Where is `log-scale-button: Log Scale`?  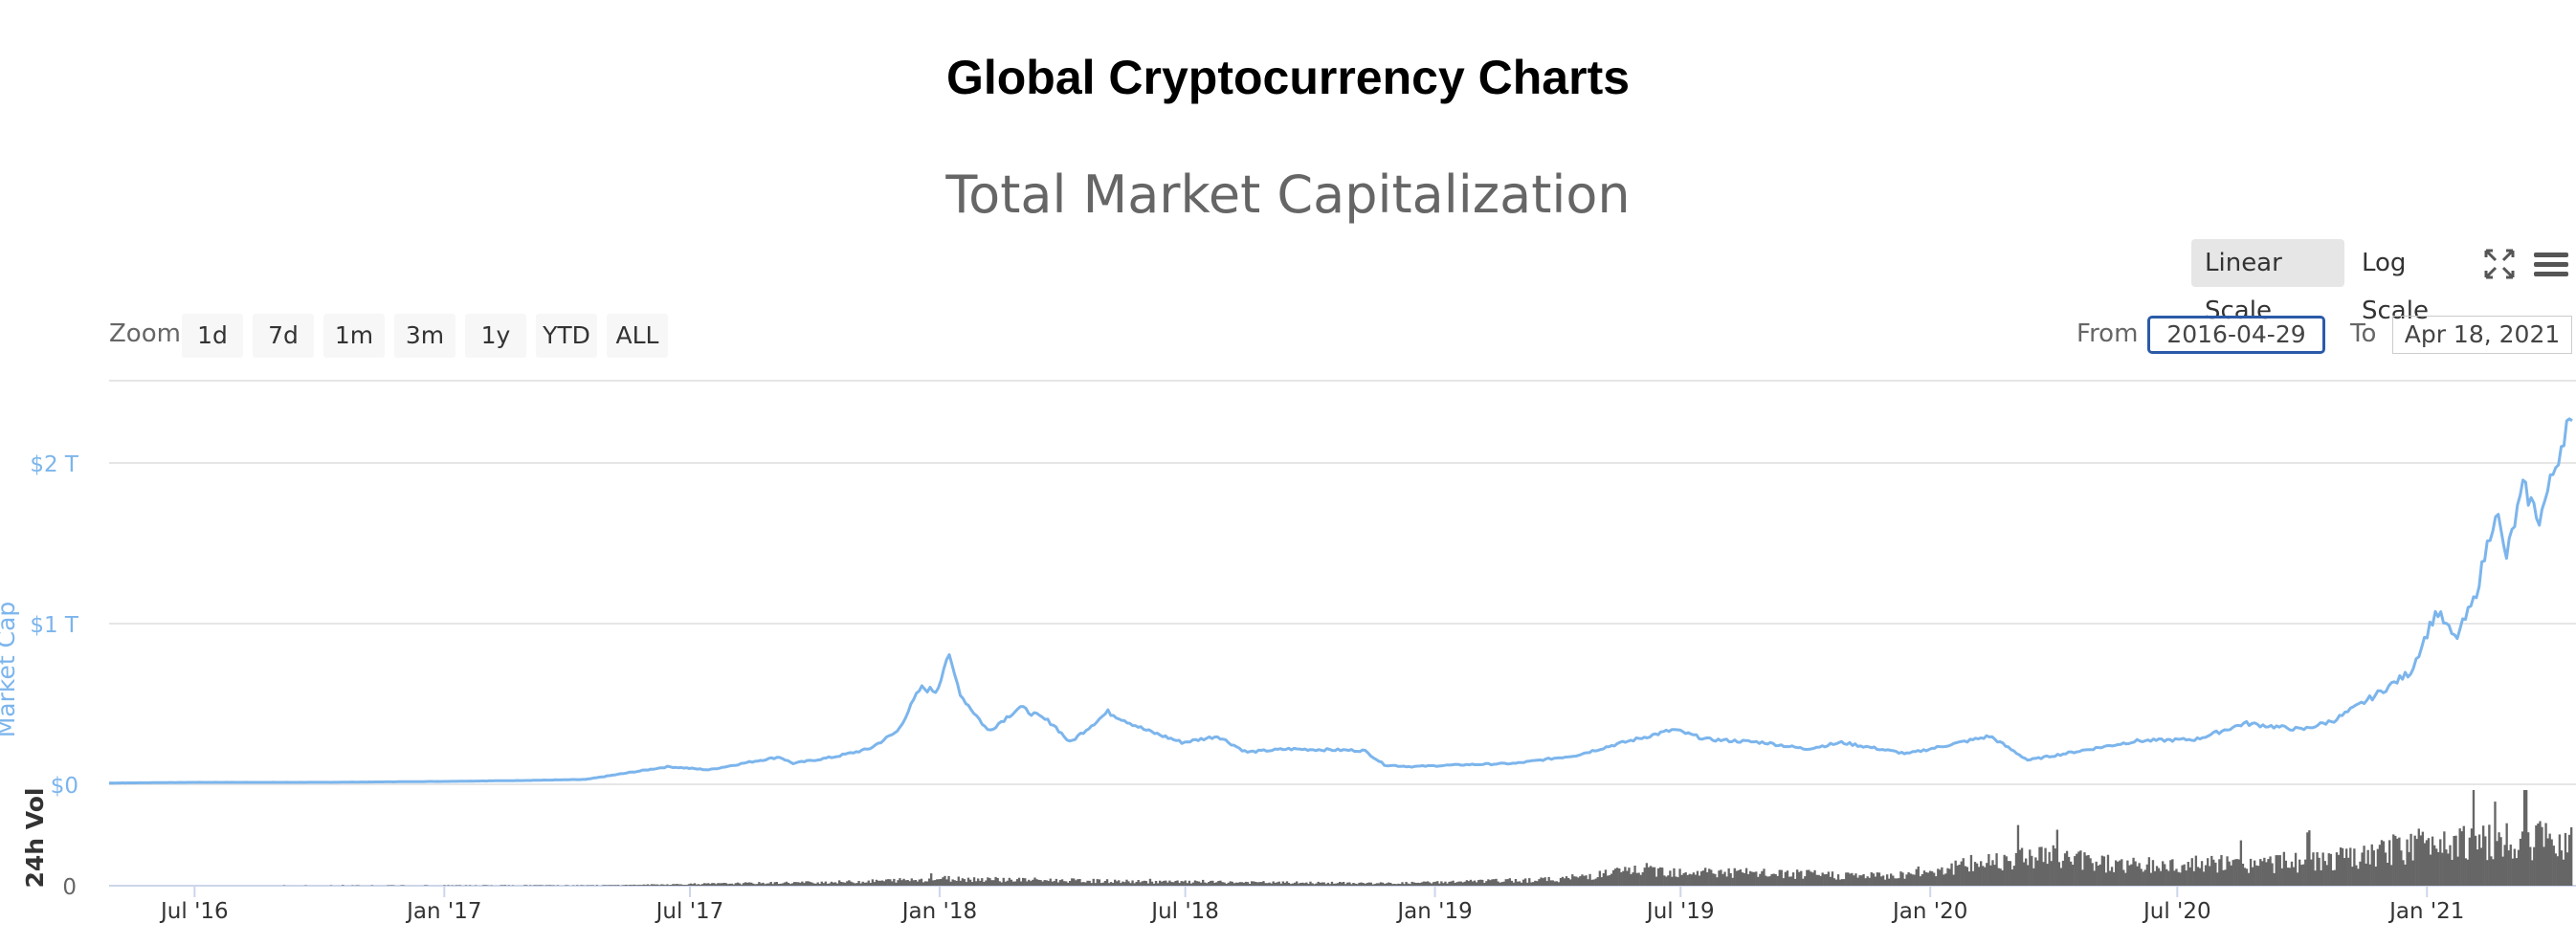
log-scale-button: Log Scale is located at coordinates (2395, 287).